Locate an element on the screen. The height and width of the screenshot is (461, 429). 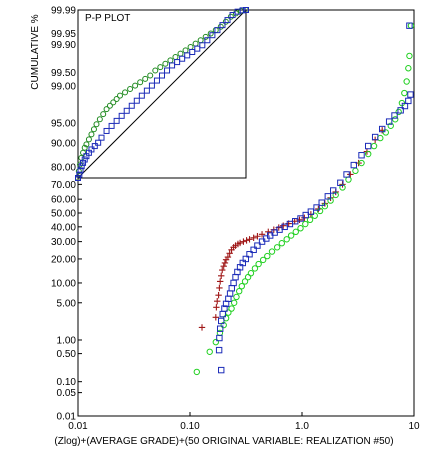
y-tick-label: 20.00 is located at coordinates (63, 259).